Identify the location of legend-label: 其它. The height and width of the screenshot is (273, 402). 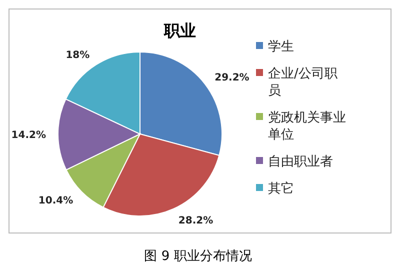
(281, 188).